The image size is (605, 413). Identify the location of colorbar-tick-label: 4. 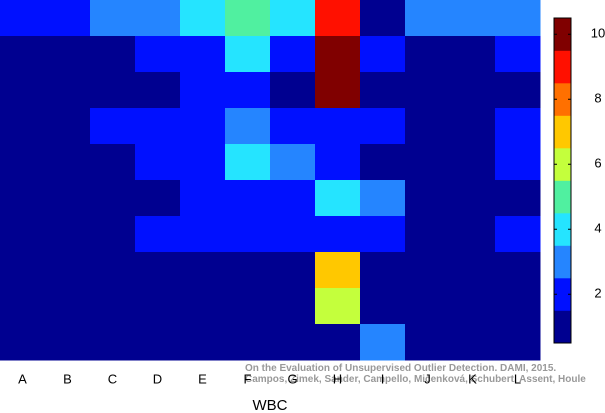
(597, 228).